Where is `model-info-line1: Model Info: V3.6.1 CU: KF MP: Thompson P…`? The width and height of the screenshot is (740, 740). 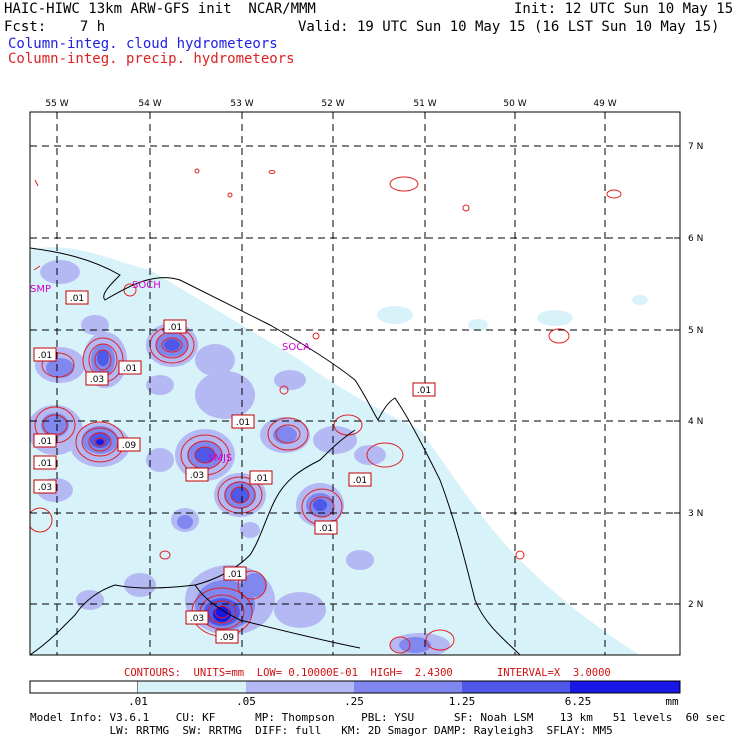 model-info-line1: Model Info: V3.6.1 CU: KF MP: Thompson P… is located at coordinates (378, 717).